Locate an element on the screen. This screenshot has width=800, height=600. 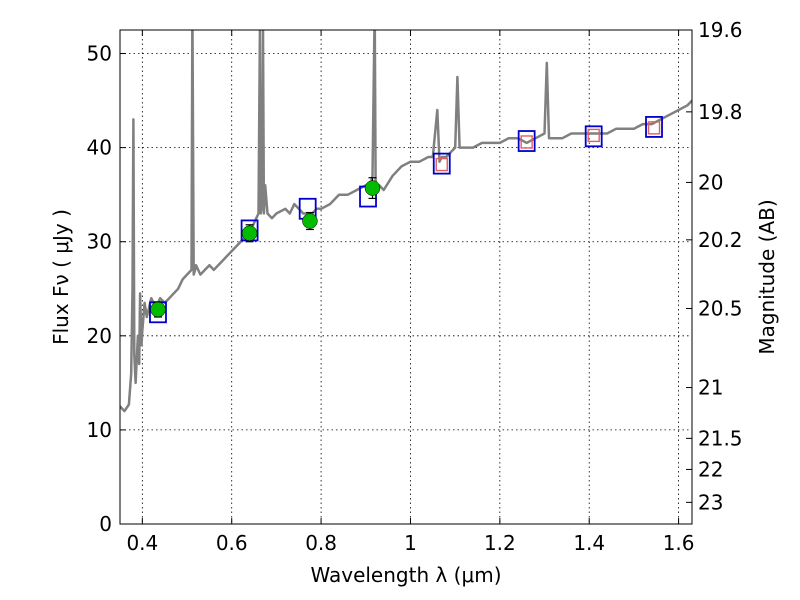
y-tick-label: 30 is located at coordinates (99, 242).